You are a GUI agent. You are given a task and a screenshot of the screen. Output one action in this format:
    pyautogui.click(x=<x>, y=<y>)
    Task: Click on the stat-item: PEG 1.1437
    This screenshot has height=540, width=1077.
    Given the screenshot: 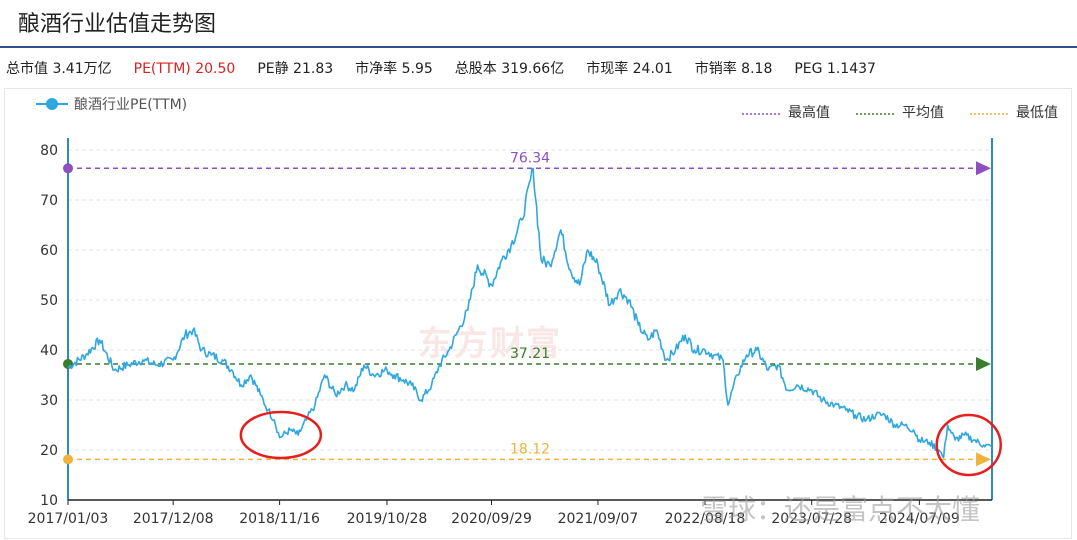 What is the action you would take?
    pyautogui.click(x=835, y=69)
    